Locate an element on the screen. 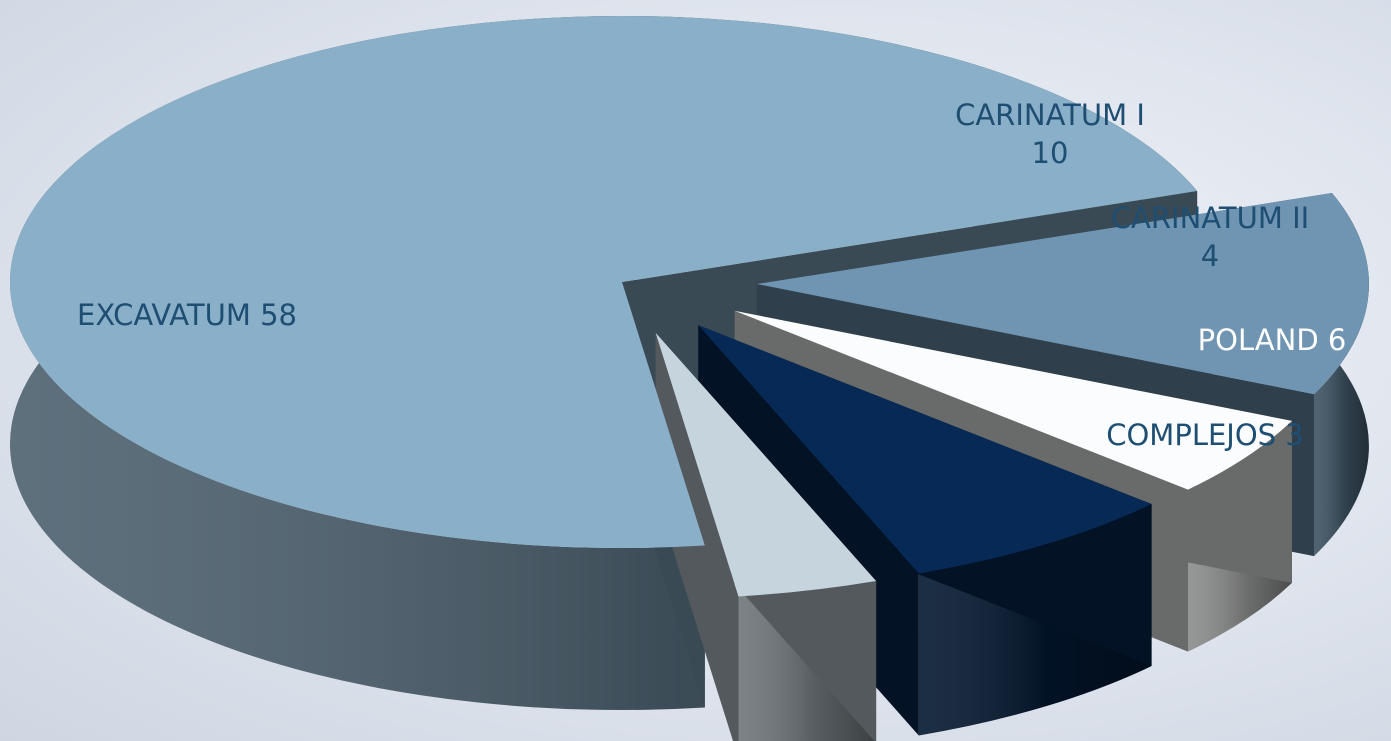 The image size is (1391, 741). slice-label-line: CARINATUM II is located at coordinates (1210, 218).